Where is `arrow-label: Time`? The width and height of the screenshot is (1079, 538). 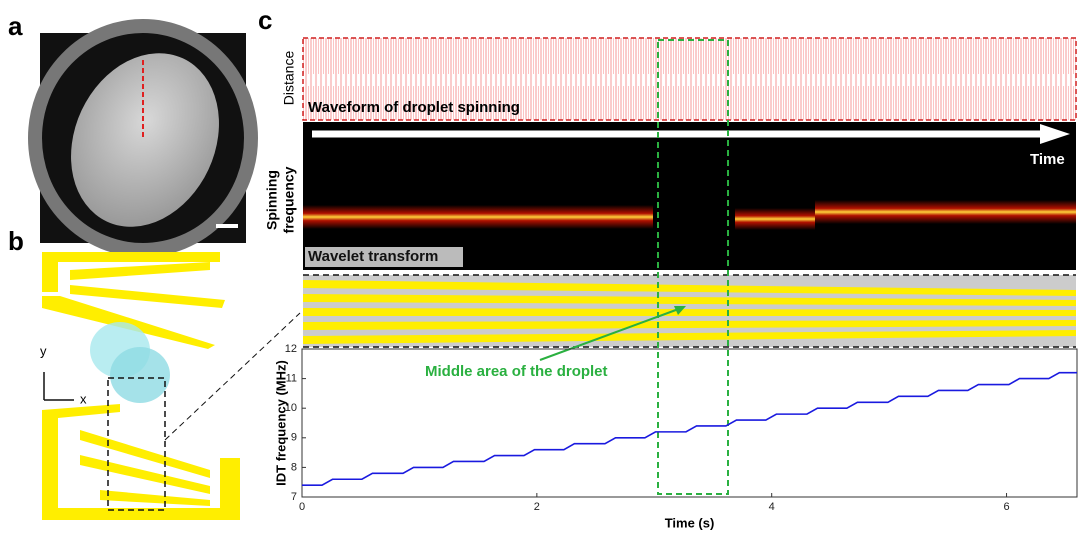
arrow-label: Time is located at coordinates (1047, 159).